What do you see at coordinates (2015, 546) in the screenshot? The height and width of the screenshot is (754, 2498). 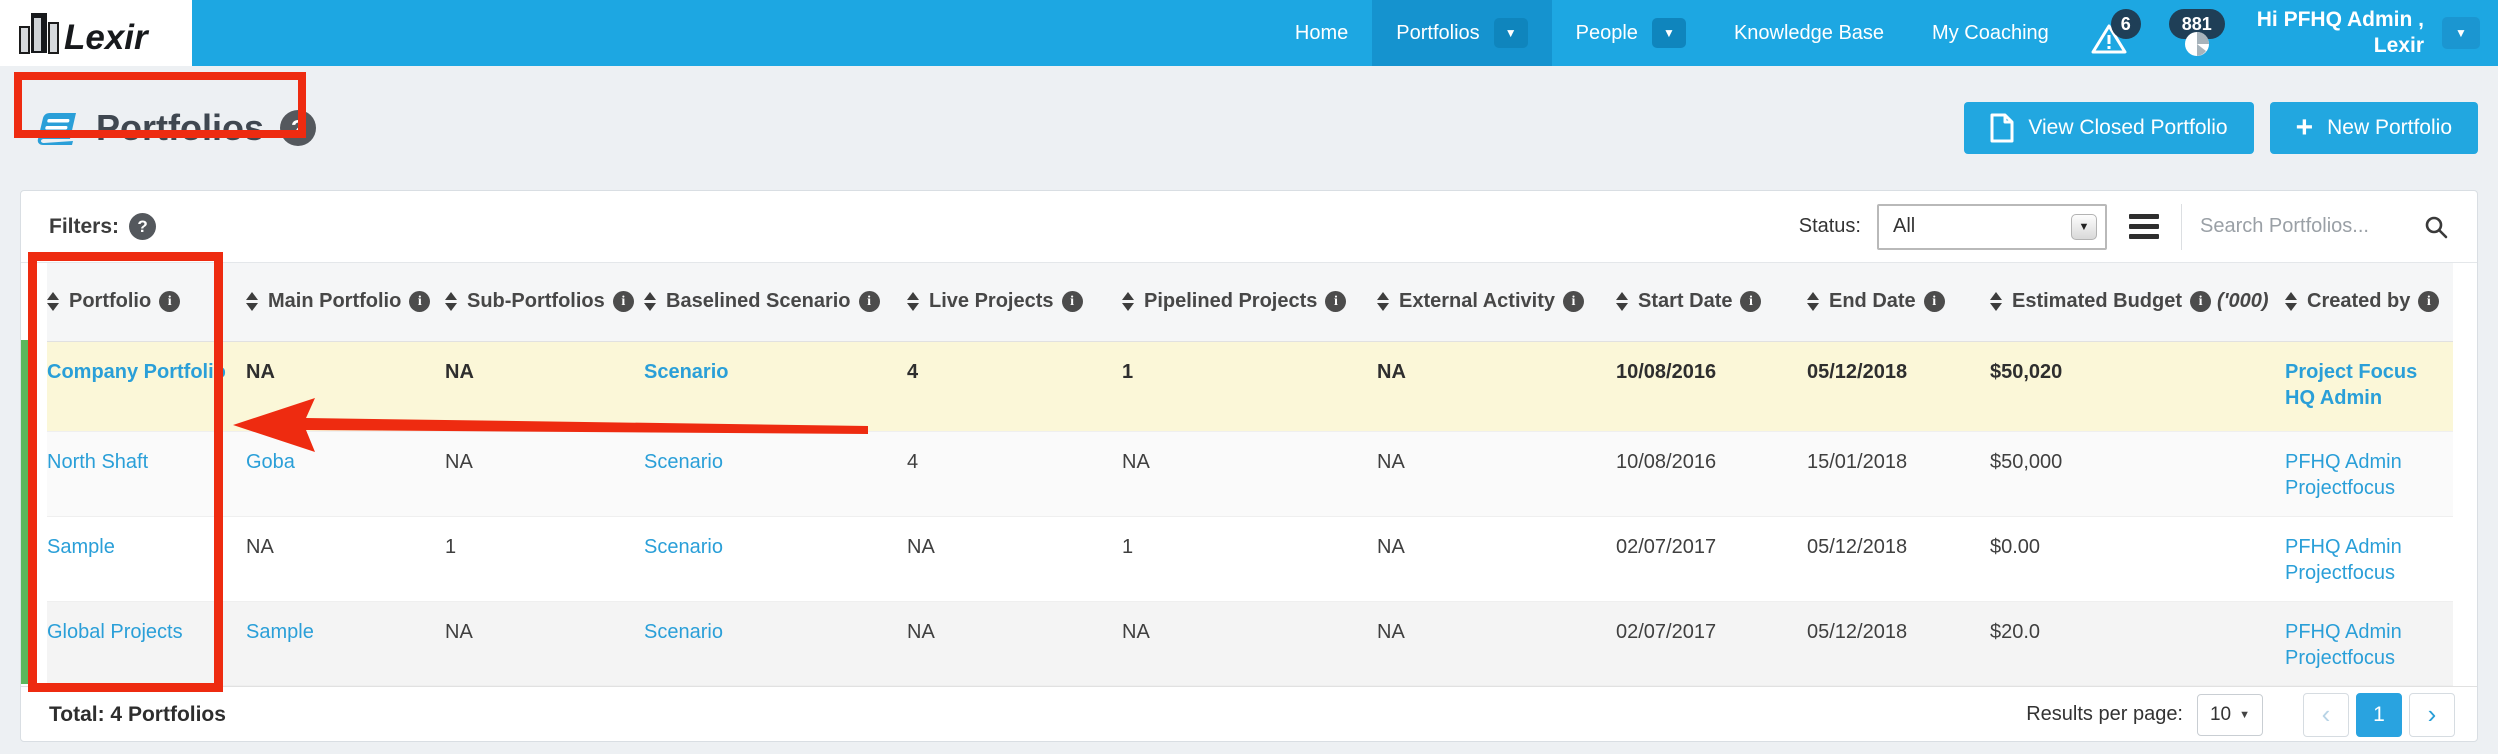 I see `cell-value: $0.00` at bounding box center [2015, 546].